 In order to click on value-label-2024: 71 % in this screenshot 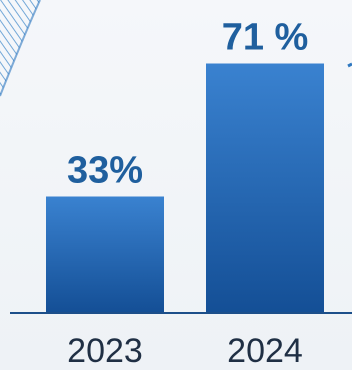, I will do `click(265, 38)`.